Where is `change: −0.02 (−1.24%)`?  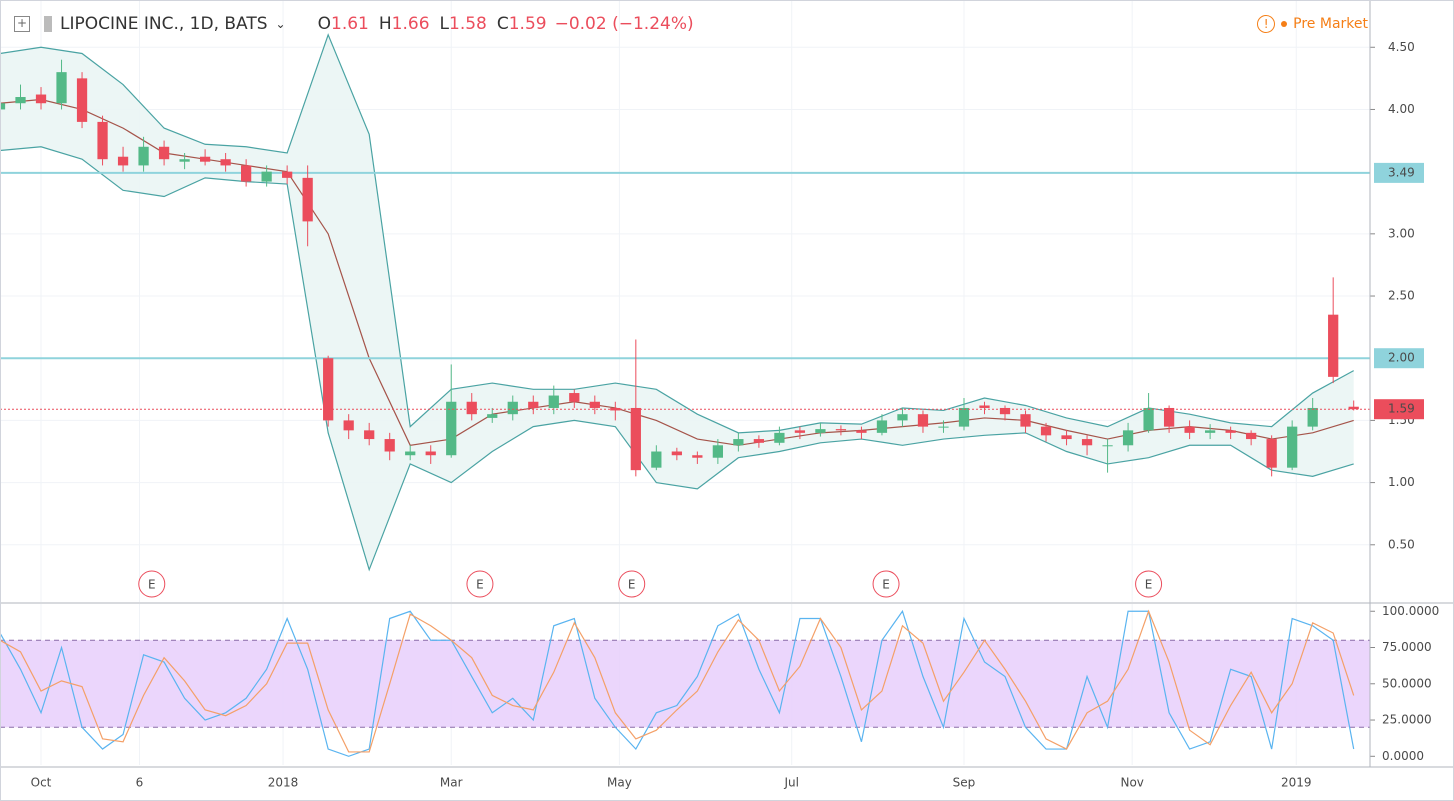 change: −0.02 (−1.24%) is located at coordinates (624, 24).